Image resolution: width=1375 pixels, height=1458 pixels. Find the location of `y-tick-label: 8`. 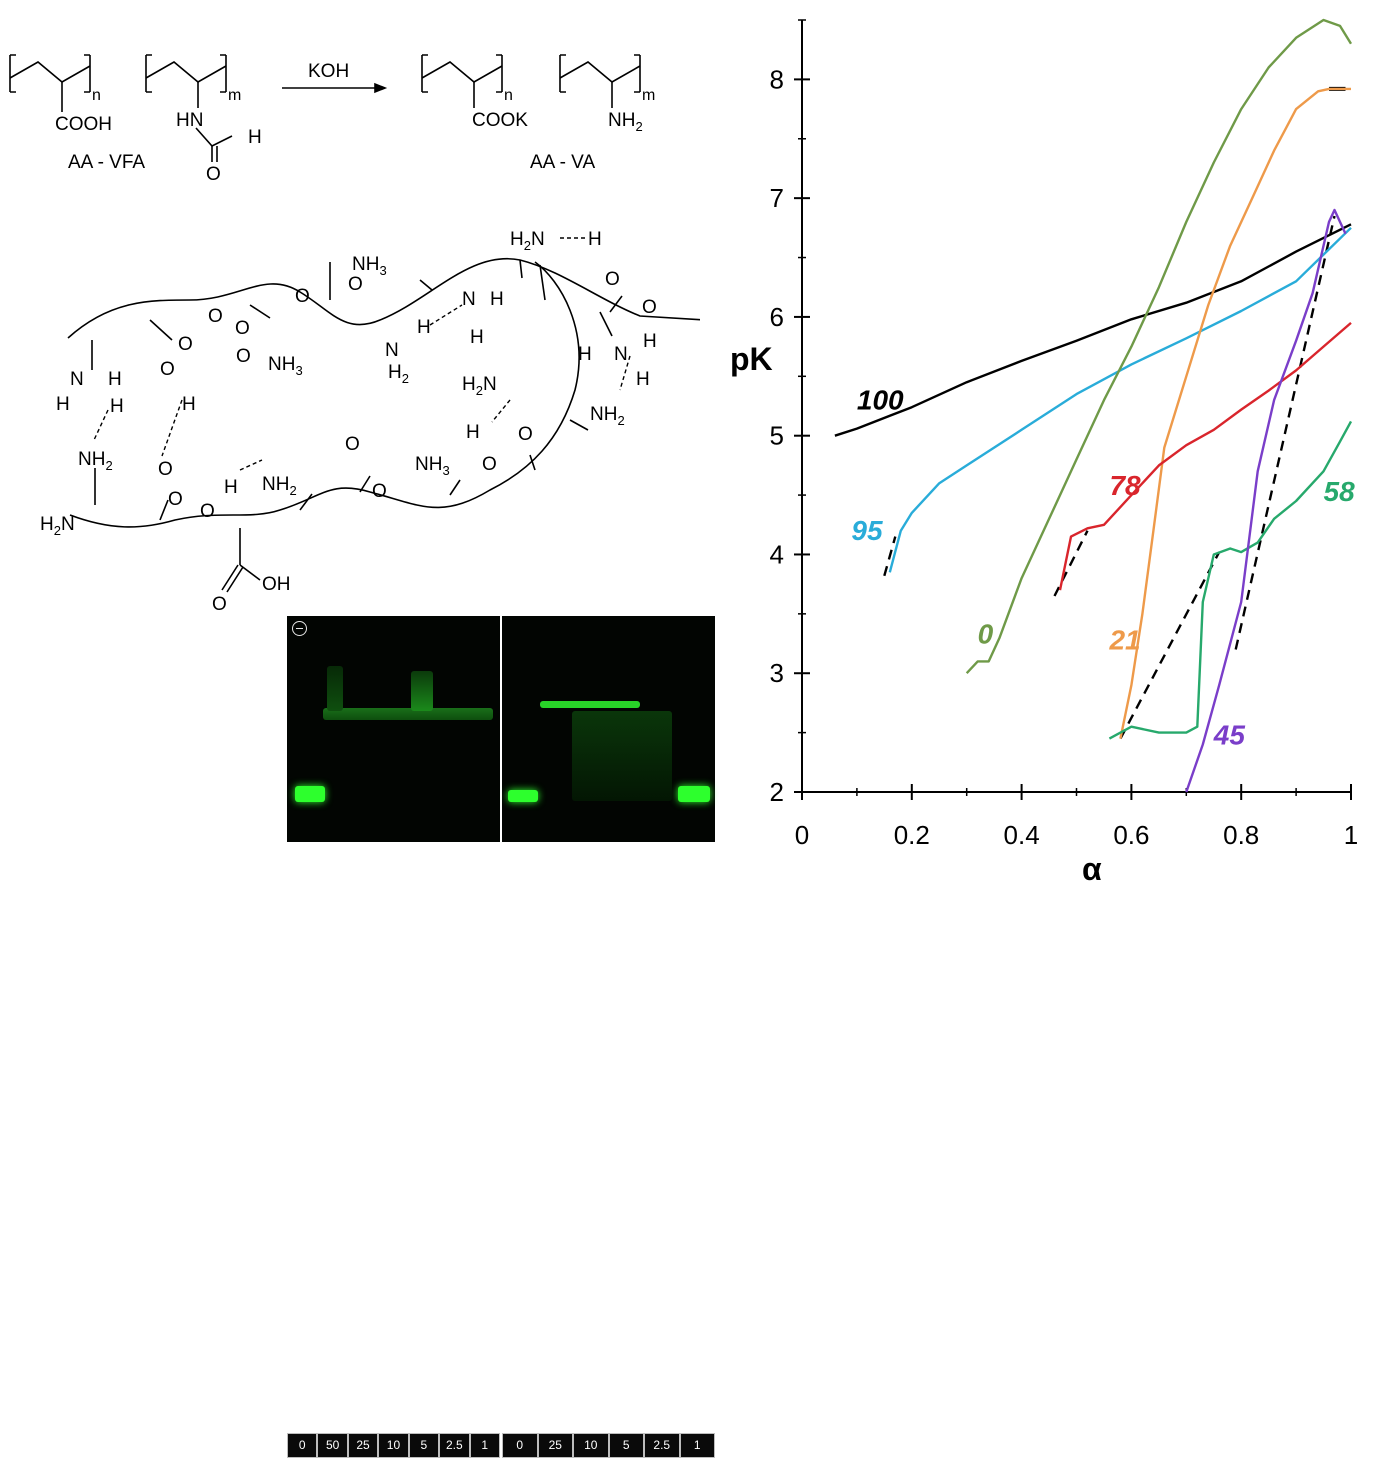

y-tick-label: 8 is located at coordinates (777, 79).